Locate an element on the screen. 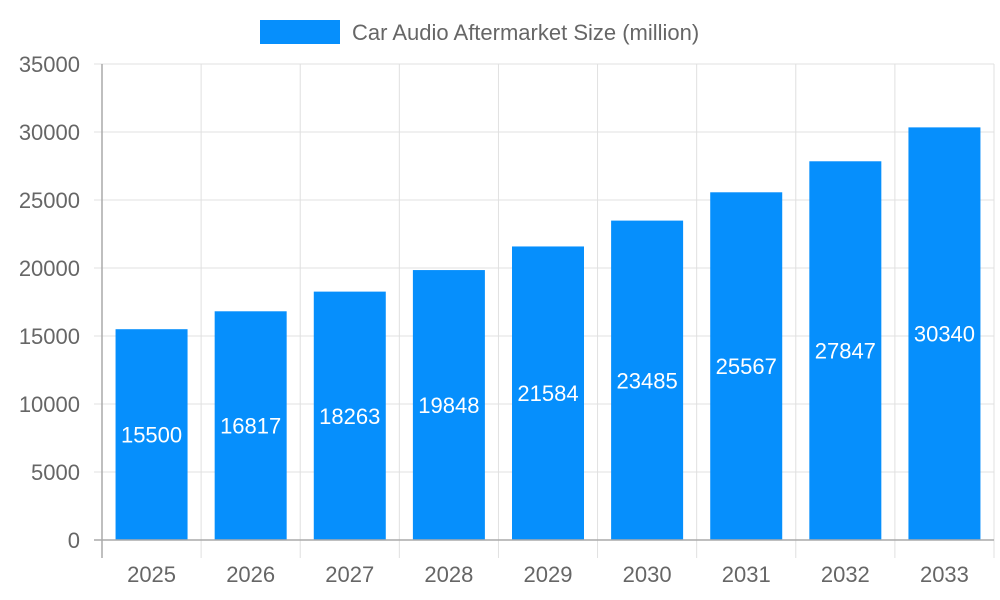  bar-data-label: 15500 is located at coordinates (151, 435).